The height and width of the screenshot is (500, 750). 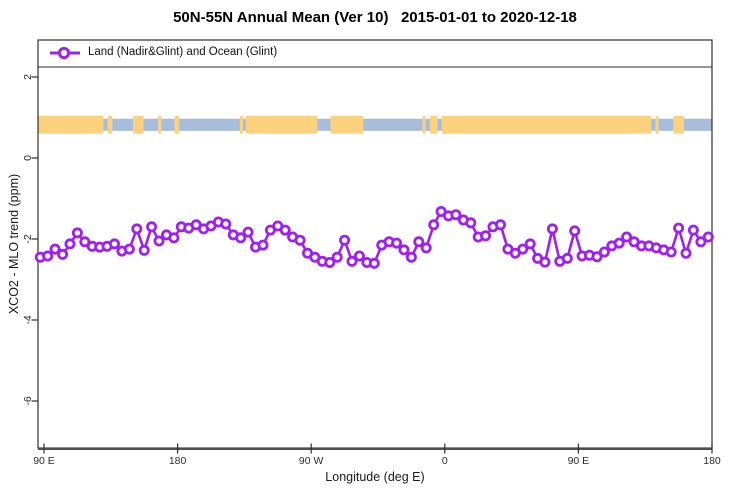 What do you see at coordinates (444, 461) in the screenshot?
I see `x-tick-label: 0` at bounding box center [444, 461].